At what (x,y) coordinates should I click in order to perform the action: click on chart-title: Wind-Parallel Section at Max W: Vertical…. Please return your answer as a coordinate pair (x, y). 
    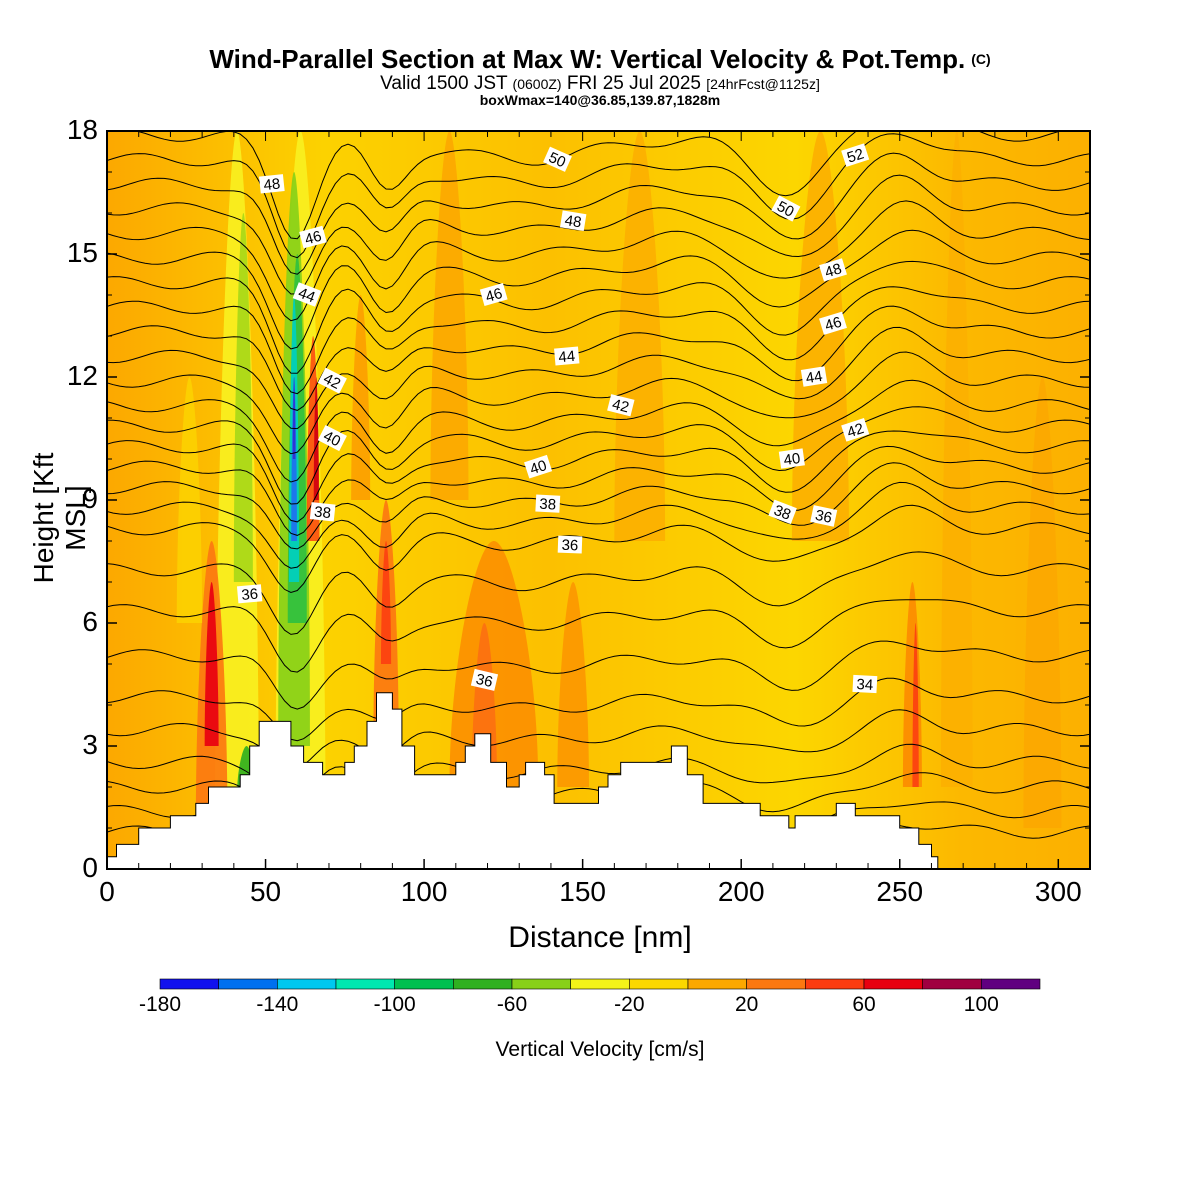
    Looking at the image, I should click on (600, 59).